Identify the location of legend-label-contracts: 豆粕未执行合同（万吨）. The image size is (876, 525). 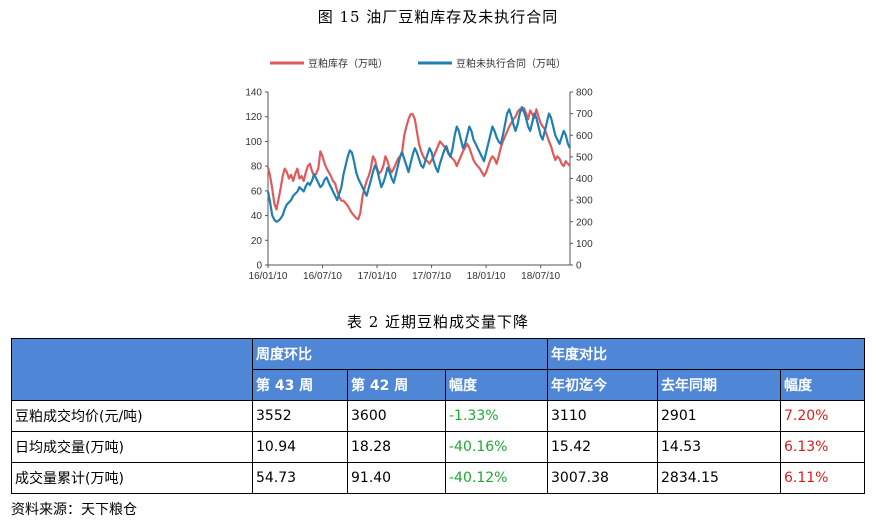
(511, 63).